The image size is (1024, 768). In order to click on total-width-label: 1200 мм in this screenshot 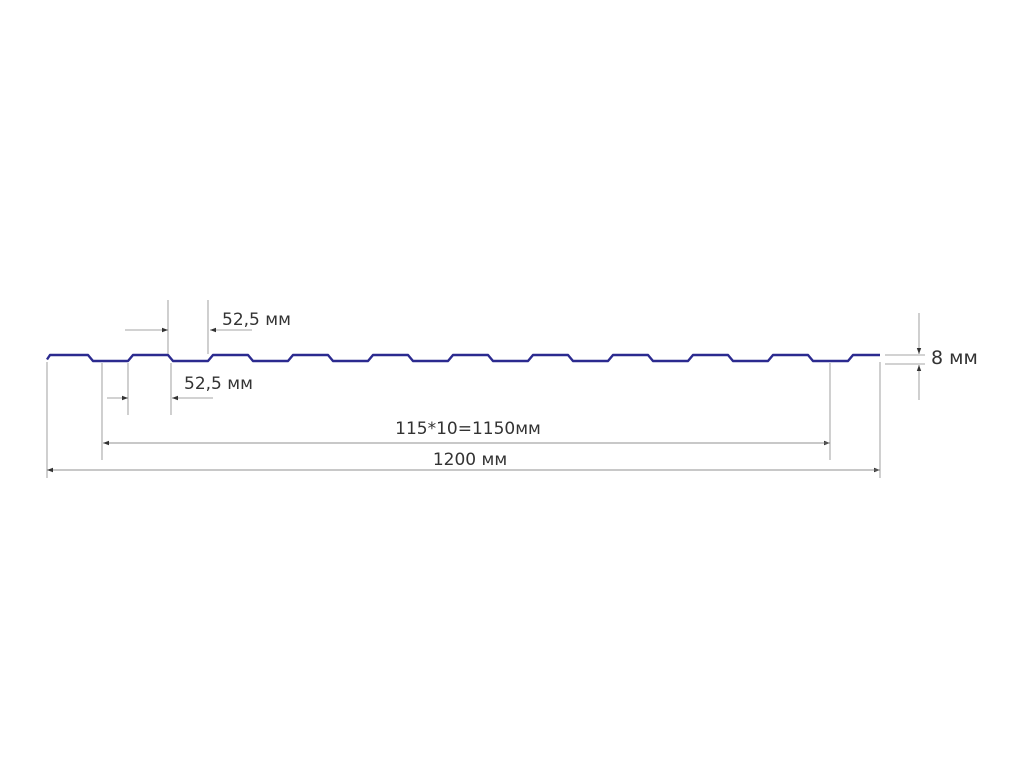, I will do `click(470, 460)`.